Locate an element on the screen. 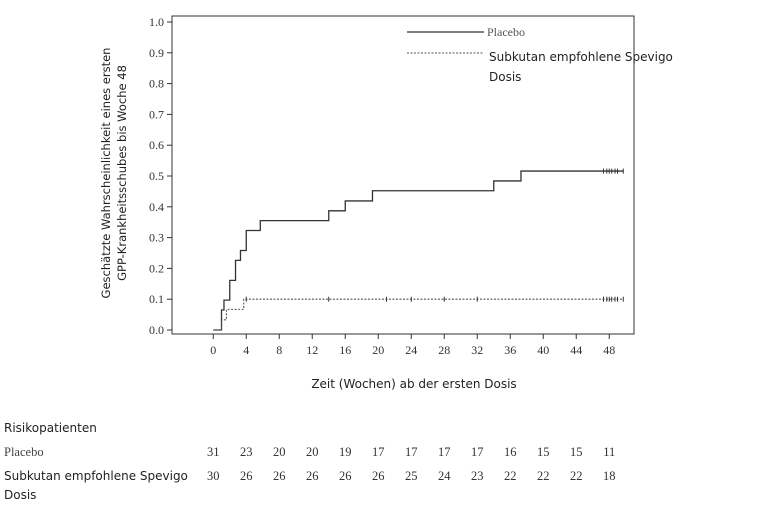 The width and height of the screenshot is (758, 508). risk-row-label-spevigo: Subkutan empfohlene Spevigo Dosis is located at coordinates (96, 485).